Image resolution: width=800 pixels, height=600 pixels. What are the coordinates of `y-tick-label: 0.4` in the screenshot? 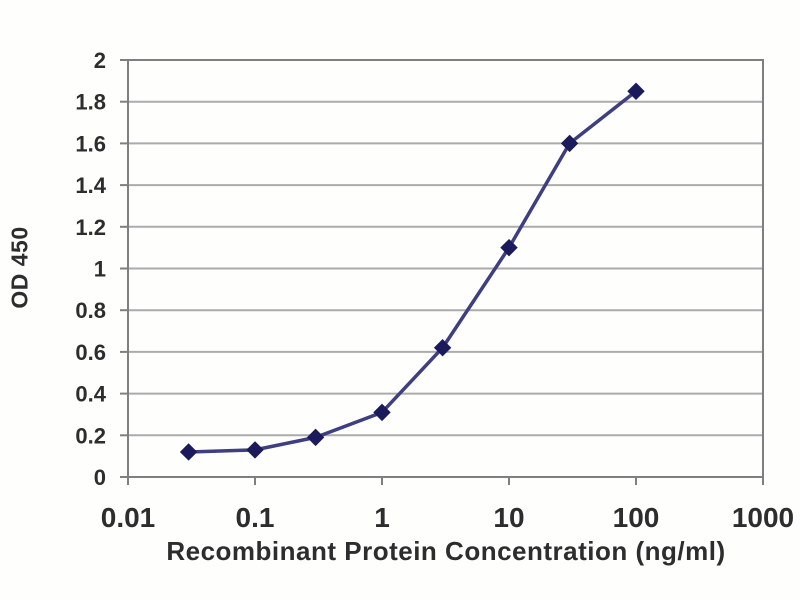 It's located at (90, 394).